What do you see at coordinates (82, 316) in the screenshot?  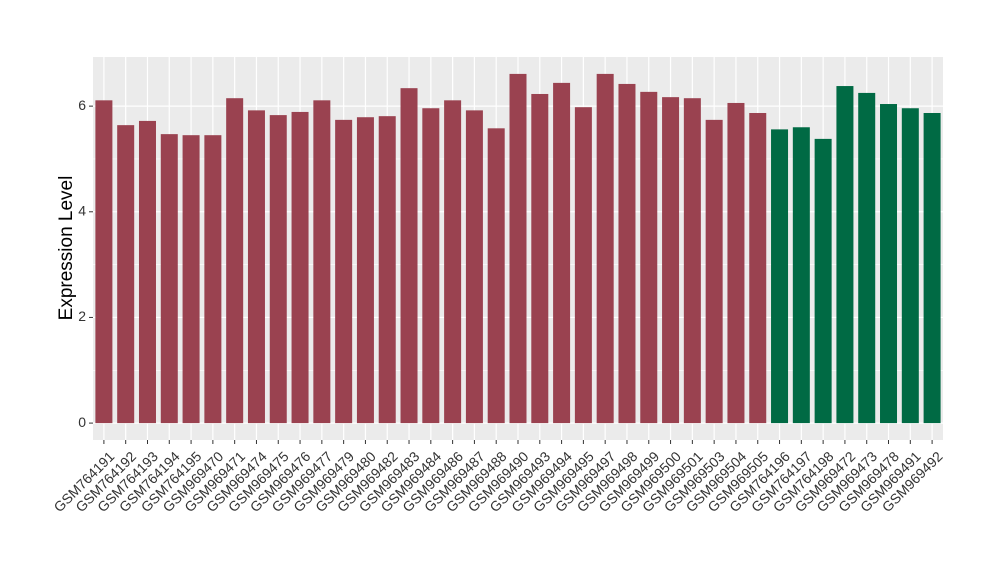 I see `y-tick-label: 2` at bounding box center [82, 316].